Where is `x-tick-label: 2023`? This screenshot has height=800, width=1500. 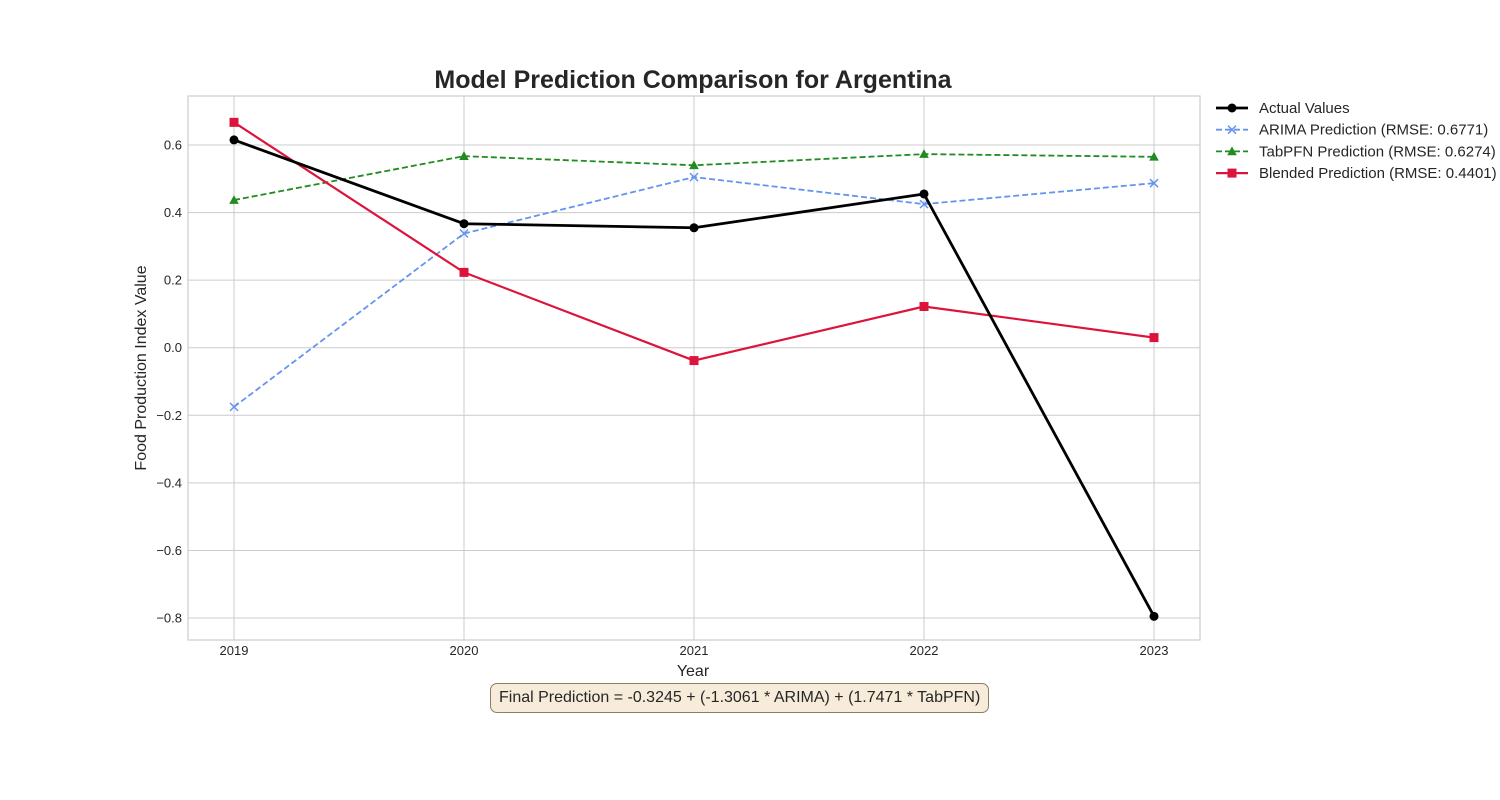 x-tick-label: 2023 is located at coordinates (1154, 650).